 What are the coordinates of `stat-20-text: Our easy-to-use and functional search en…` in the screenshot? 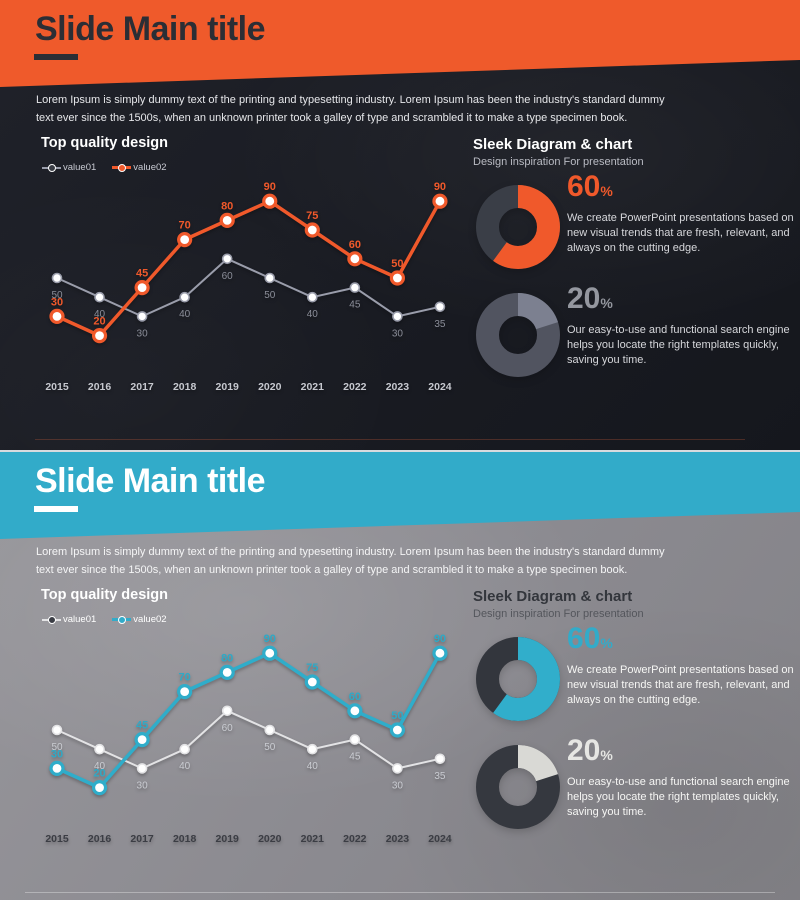 It's located at (678, 797).